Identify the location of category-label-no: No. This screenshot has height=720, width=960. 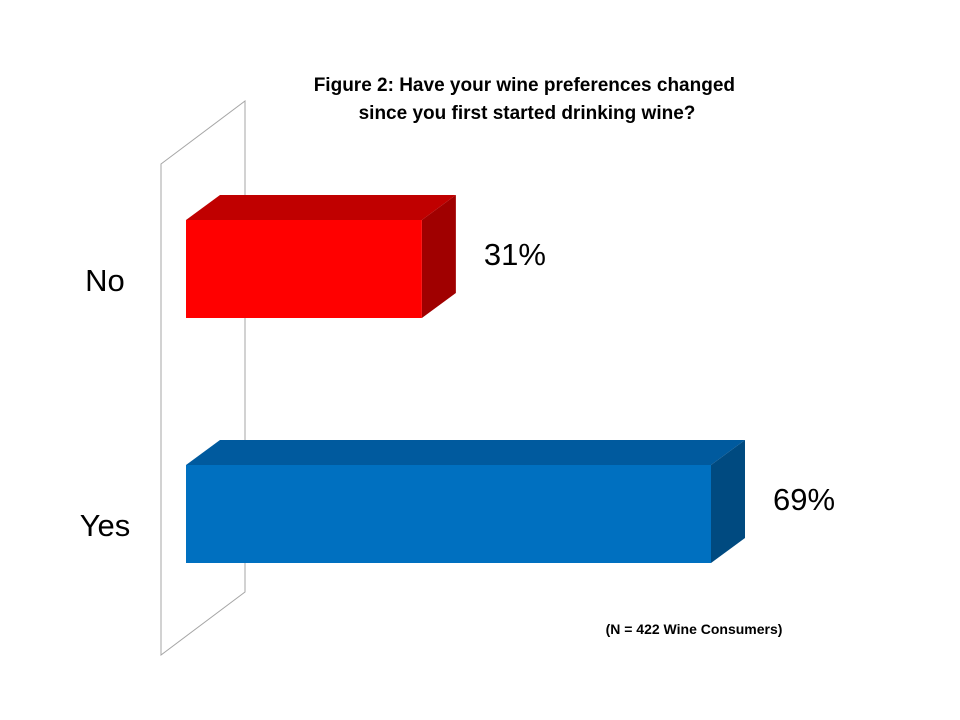
(105, 280).